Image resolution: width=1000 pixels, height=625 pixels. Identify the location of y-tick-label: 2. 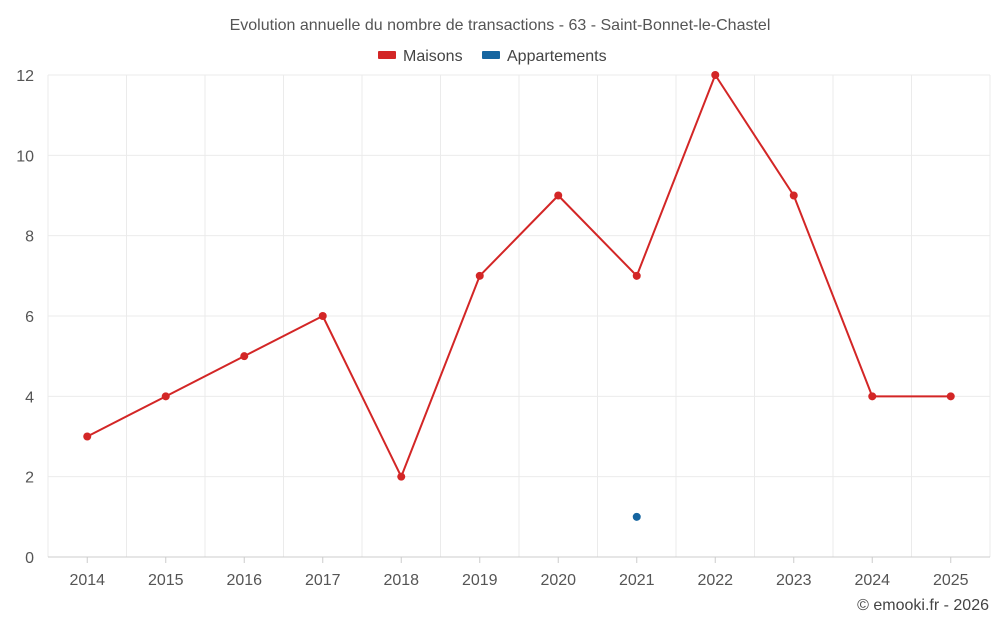
(29, 478).